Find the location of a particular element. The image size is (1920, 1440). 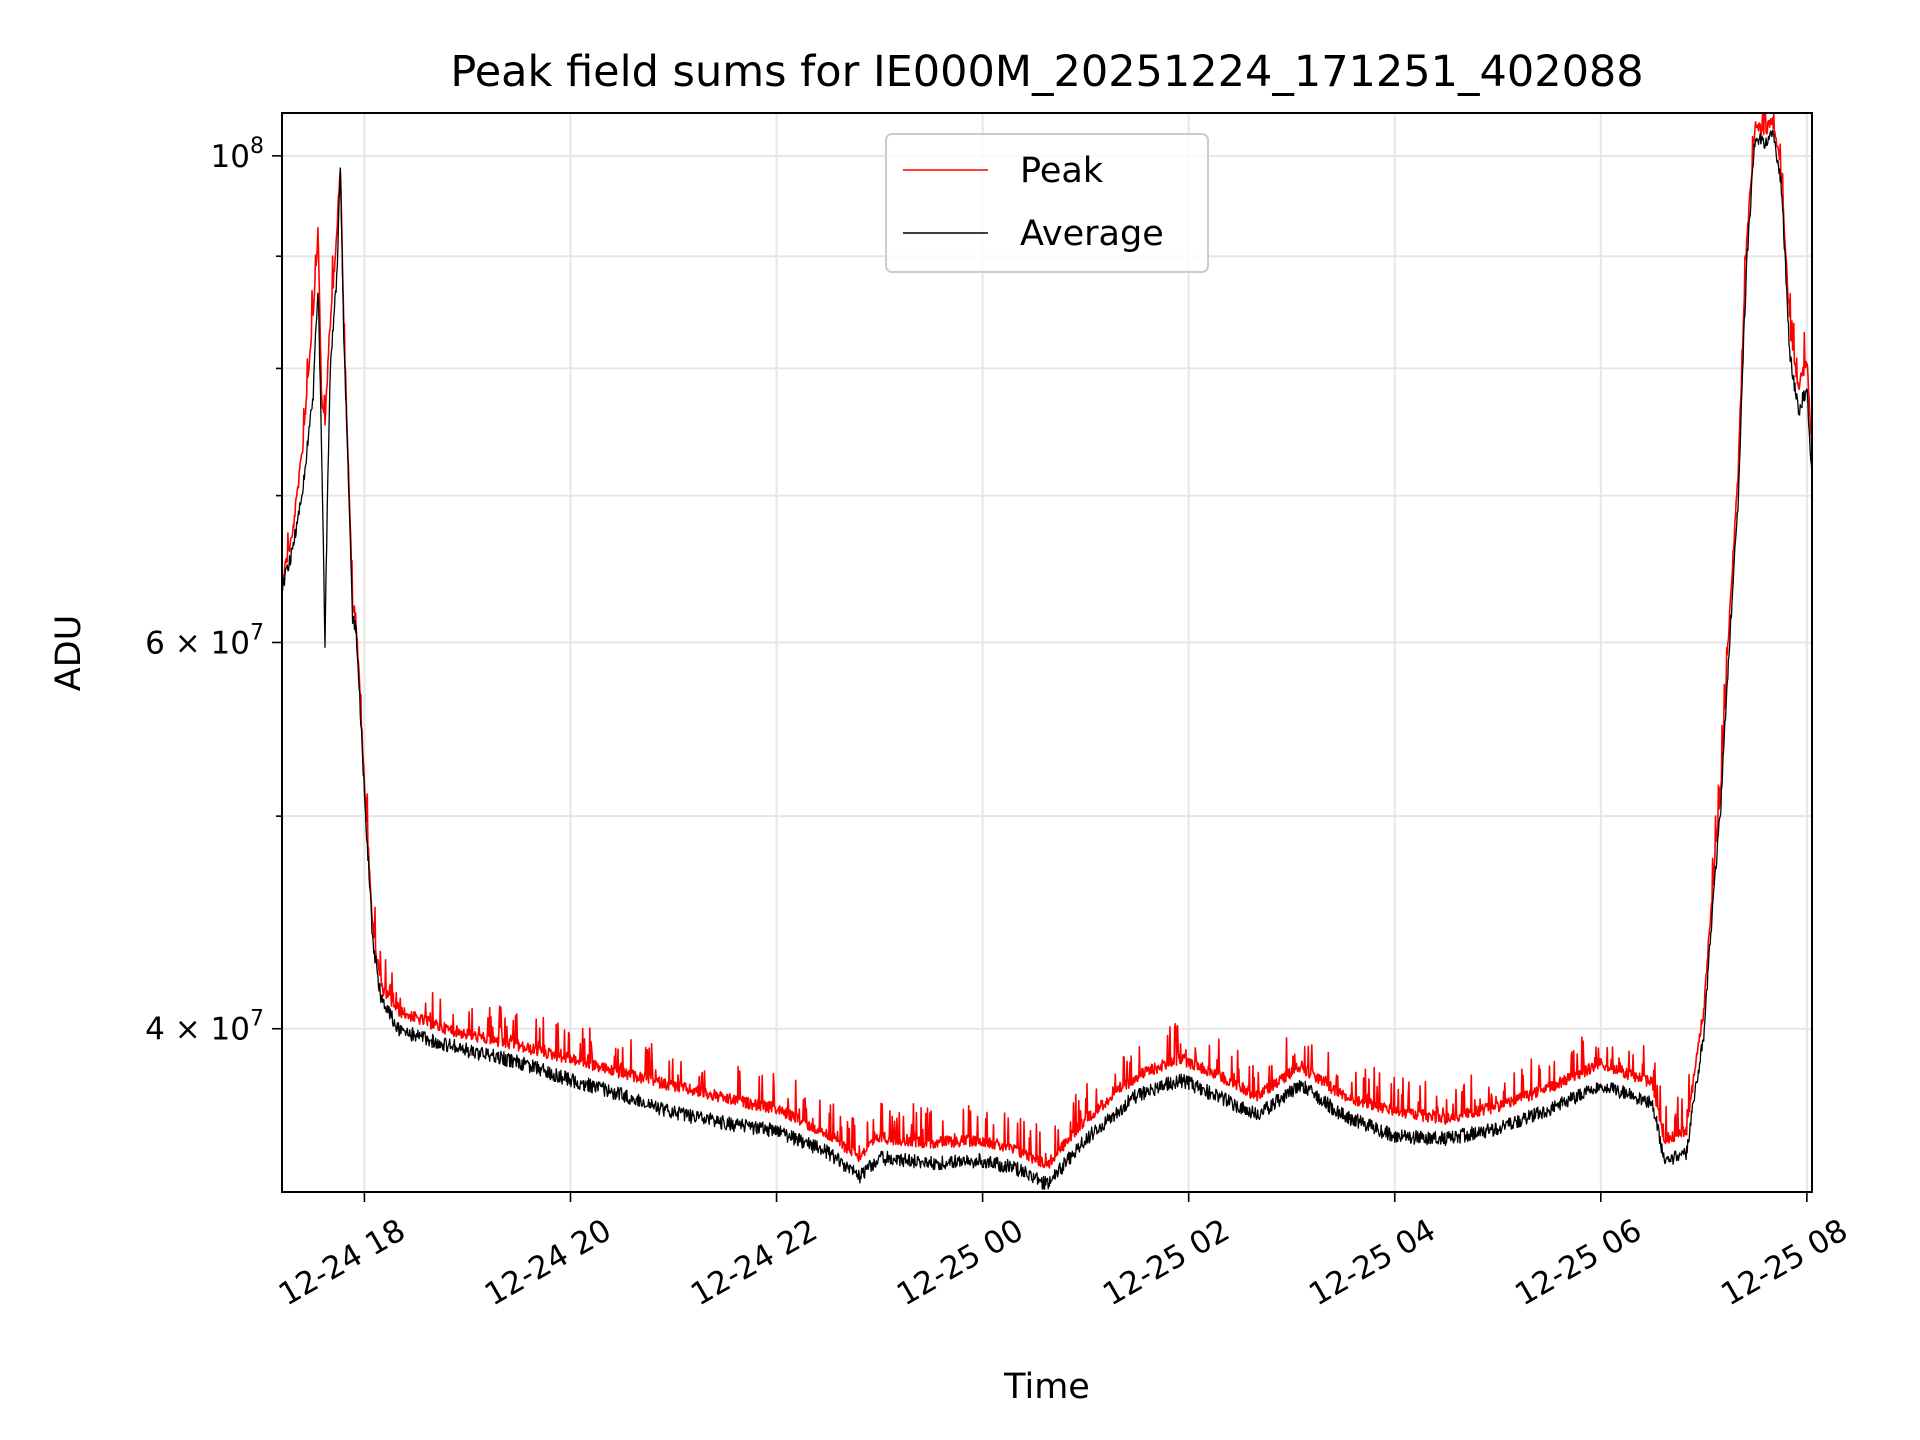

legend-box is located at coordinates (1047, 203).